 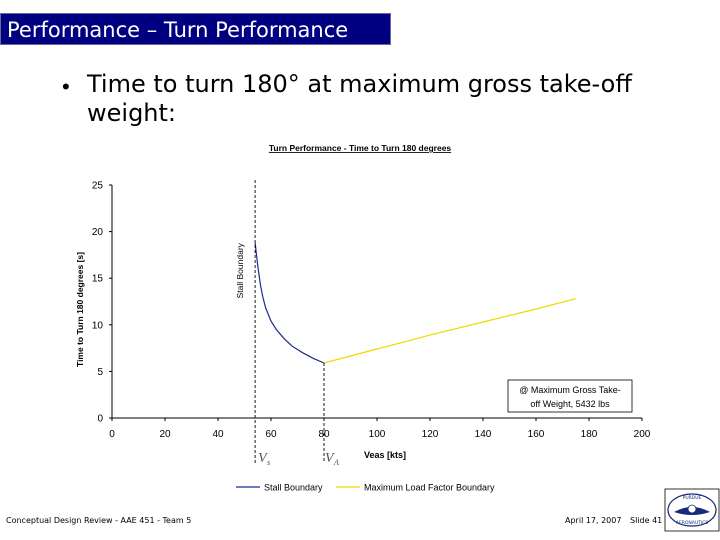 What do you see at coordinates (100, 419) in the screenshot?
I see `y-tick-label: 0` at bounding box center [100, 419].